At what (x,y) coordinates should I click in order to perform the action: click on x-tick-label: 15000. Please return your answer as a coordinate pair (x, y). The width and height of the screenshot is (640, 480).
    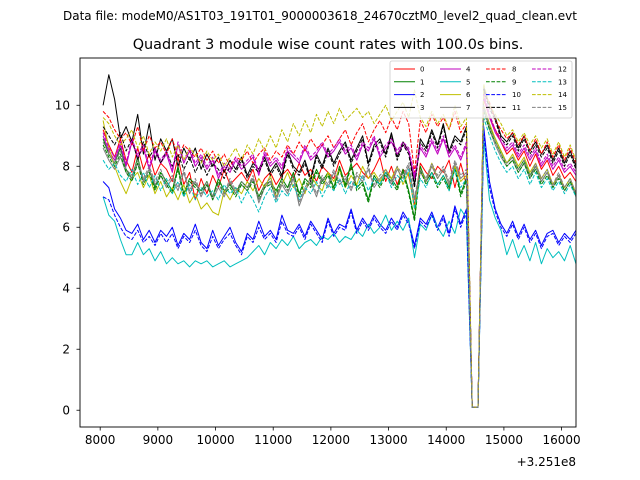
    Looking at the image, I should click on (504, 440).